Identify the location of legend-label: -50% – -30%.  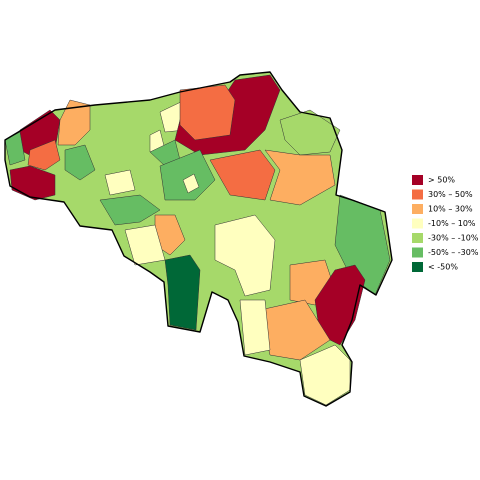
(453, 252).